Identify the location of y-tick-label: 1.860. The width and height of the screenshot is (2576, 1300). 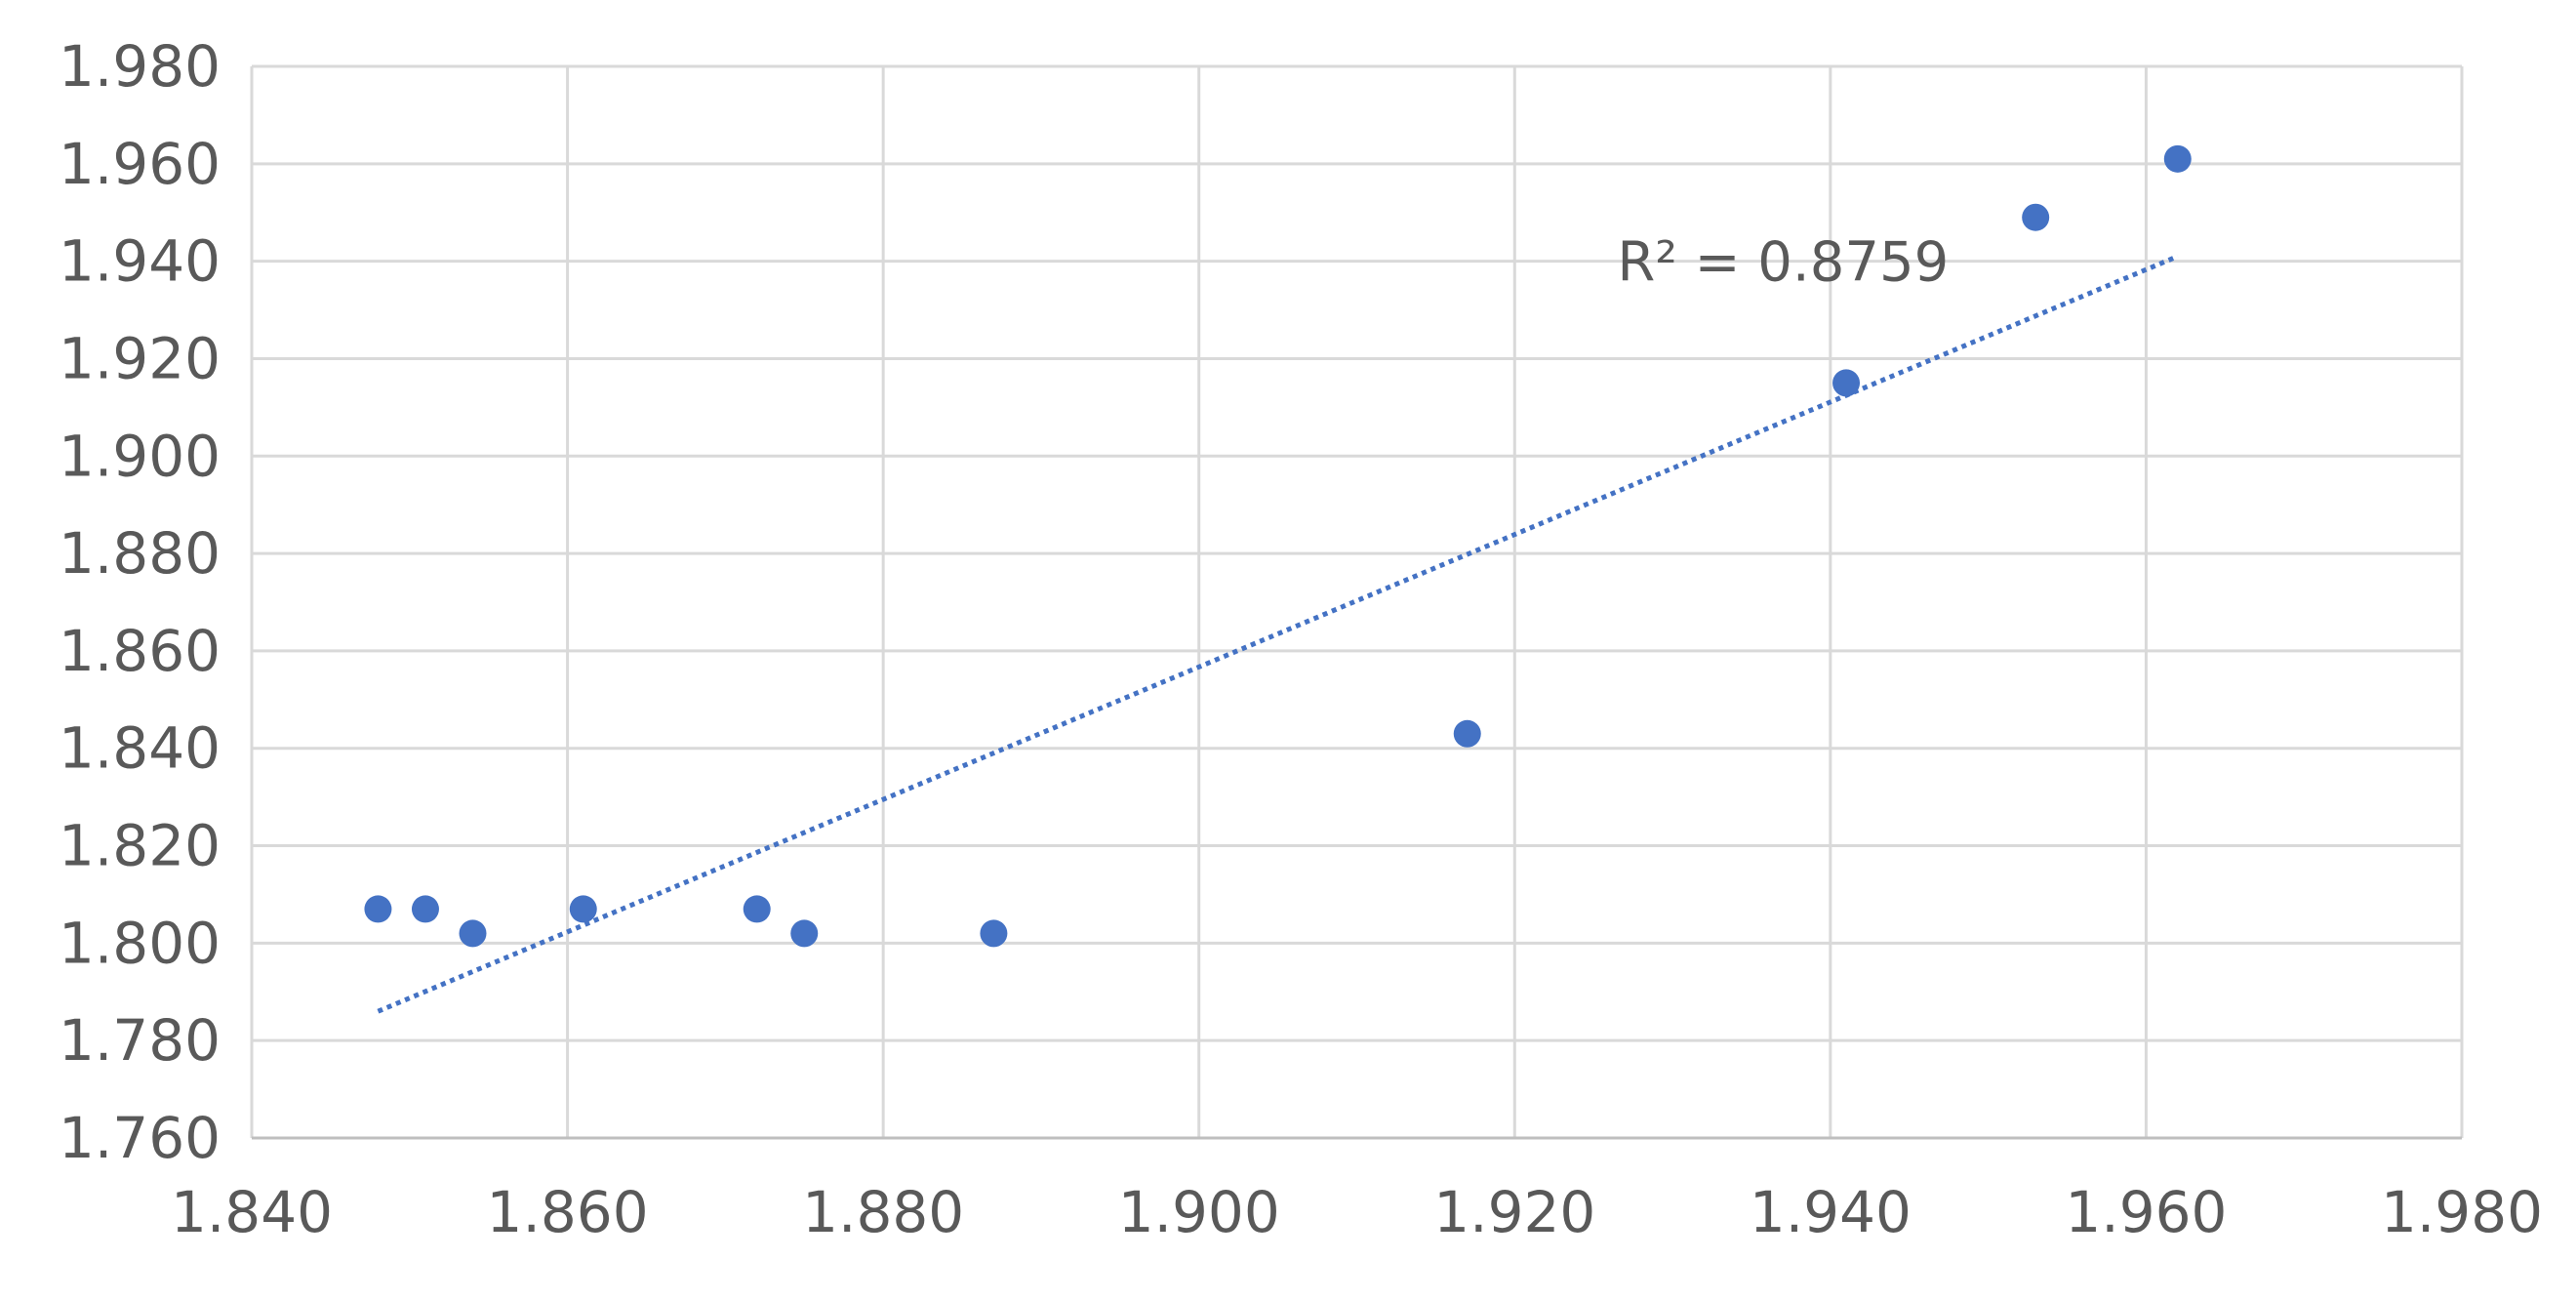
(140, 651).